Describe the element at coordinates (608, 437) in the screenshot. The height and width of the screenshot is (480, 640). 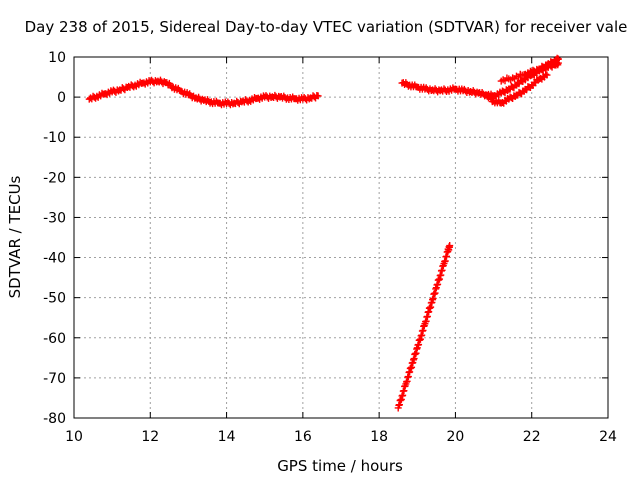
I see `x-tick-label: 24` at that location.